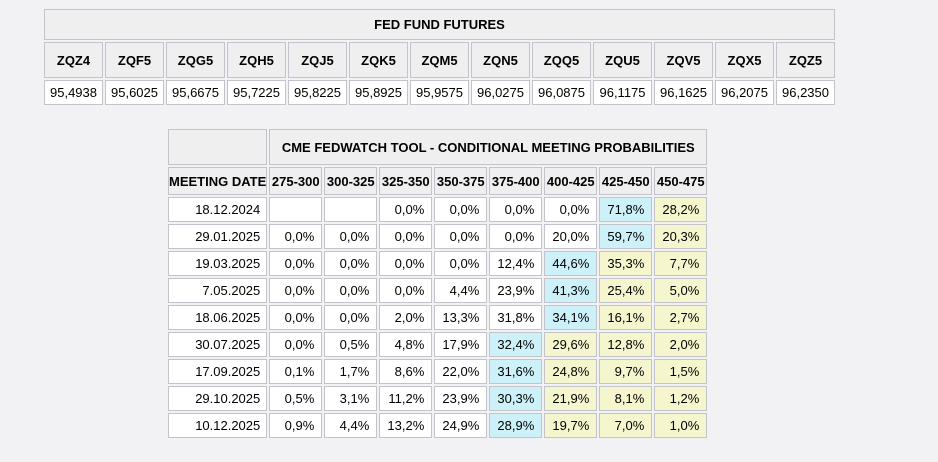 The image size is (938, 462). What do you see at coordinates (406, 425) in the screenshot?
I see `probability-cell: 13,2%` at bounding box center [406, 425].